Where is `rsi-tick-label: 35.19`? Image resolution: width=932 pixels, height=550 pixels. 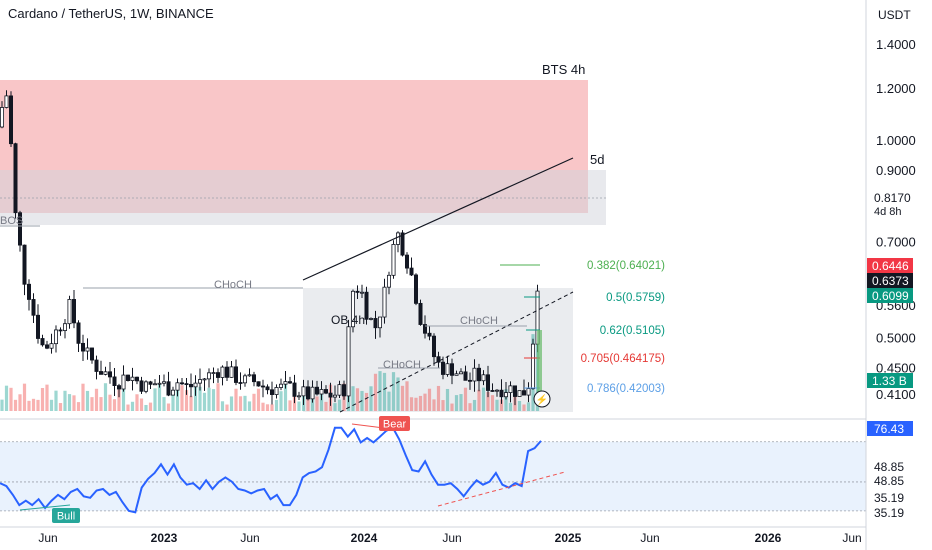 rsi-tick-label: 35.19 is located at coordinates (889, 513).